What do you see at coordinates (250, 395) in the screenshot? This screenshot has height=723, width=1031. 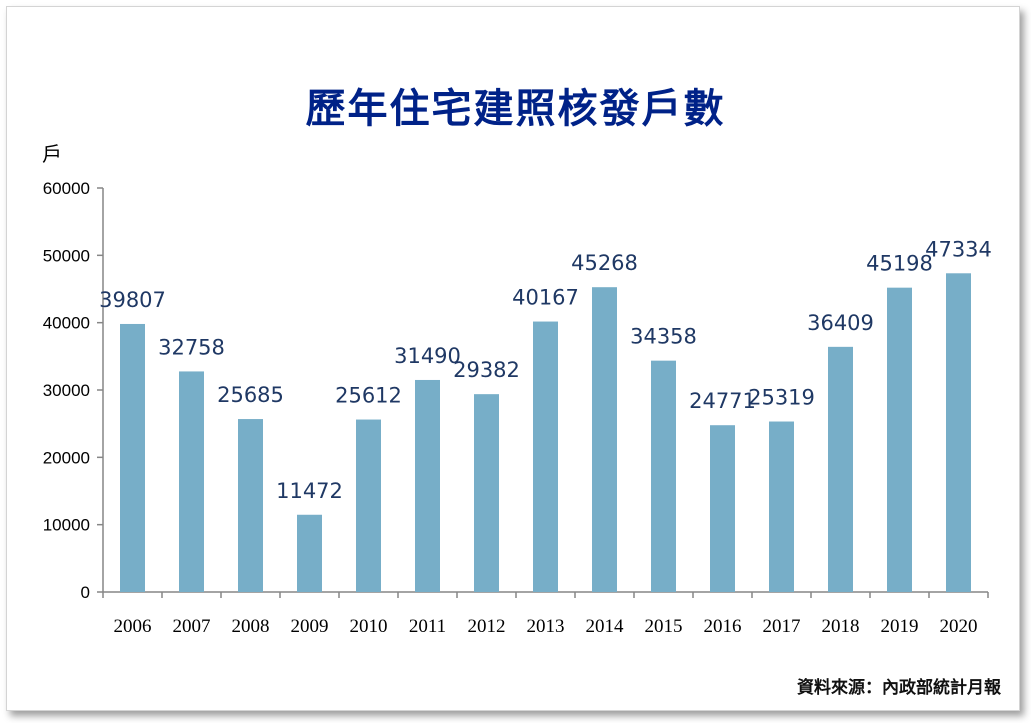 I see `data-label: 25685` at bounding box center [250, 395].